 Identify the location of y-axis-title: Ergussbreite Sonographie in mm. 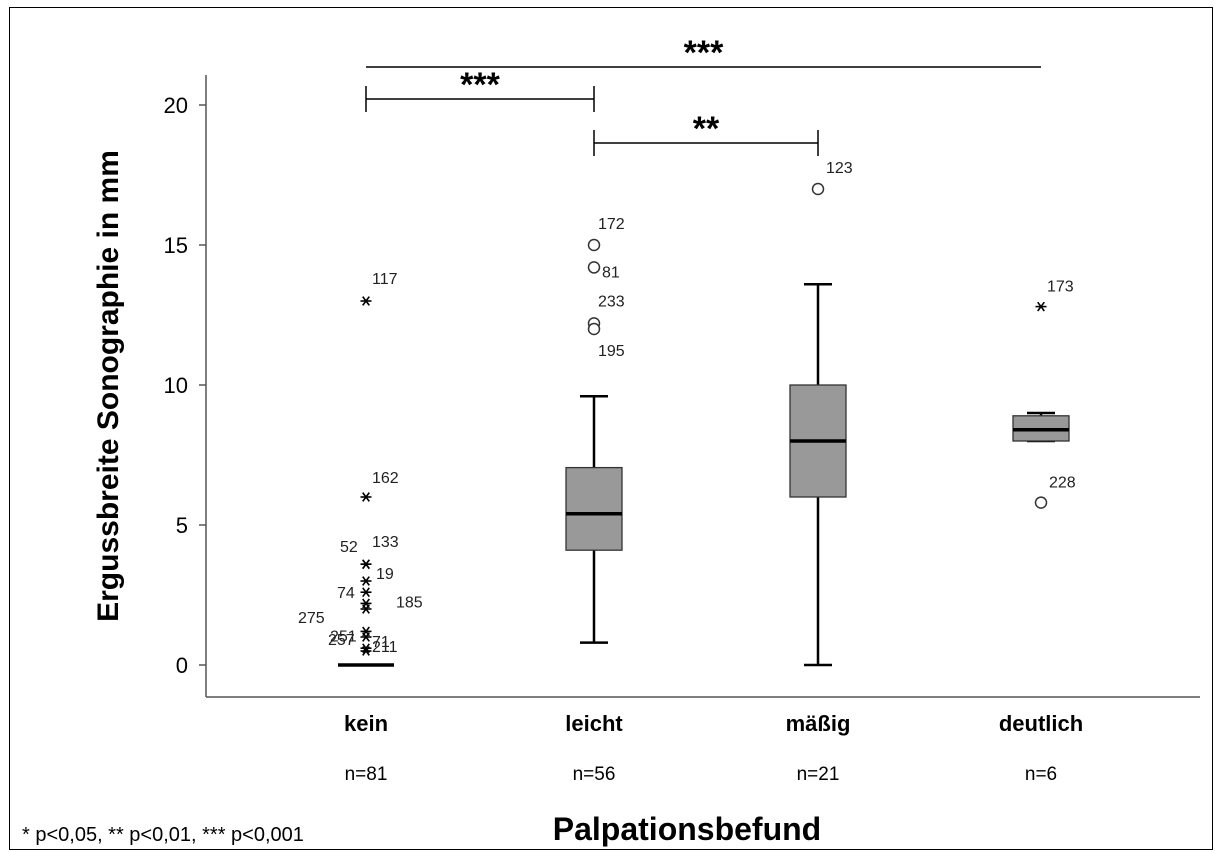
(108, 386).